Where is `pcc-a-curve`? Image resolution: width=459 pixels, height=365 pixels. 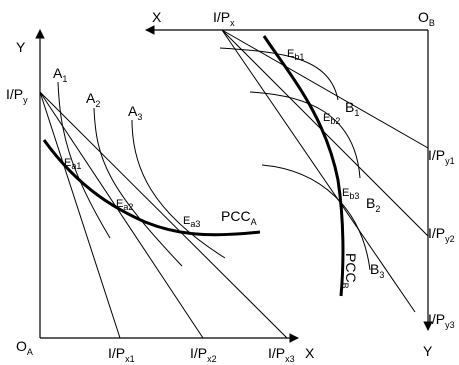 pcc-a-curve is located at coordinates (151, 188).